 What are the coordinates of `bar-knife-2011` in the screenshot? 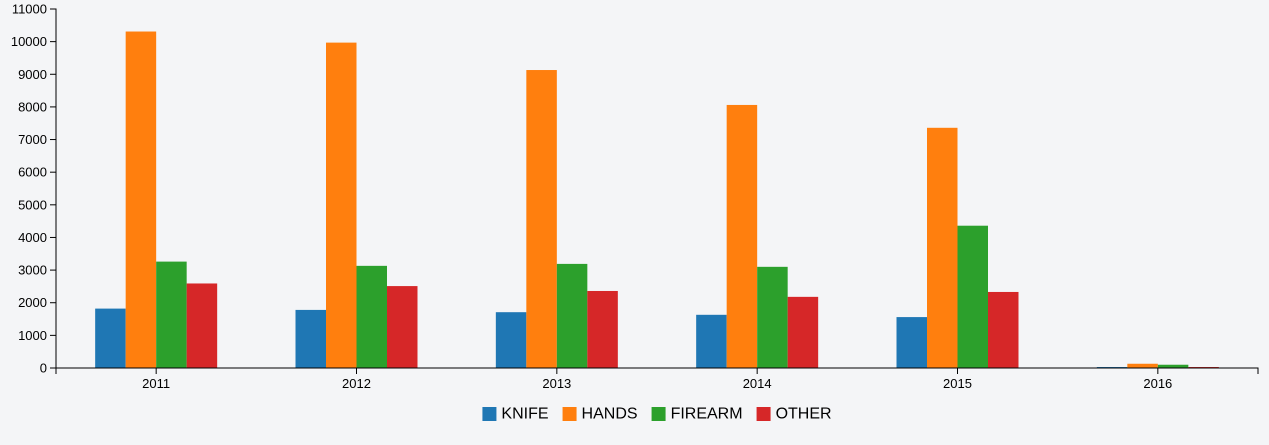 It's located at (110, 338).